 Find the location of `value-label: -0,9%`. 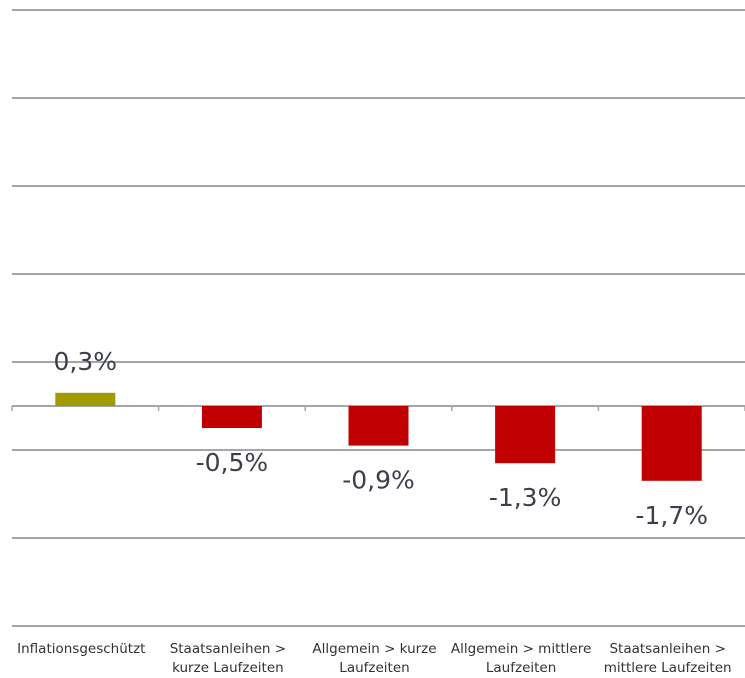

value-label: -0,9% is located at coordinates (378, 480).